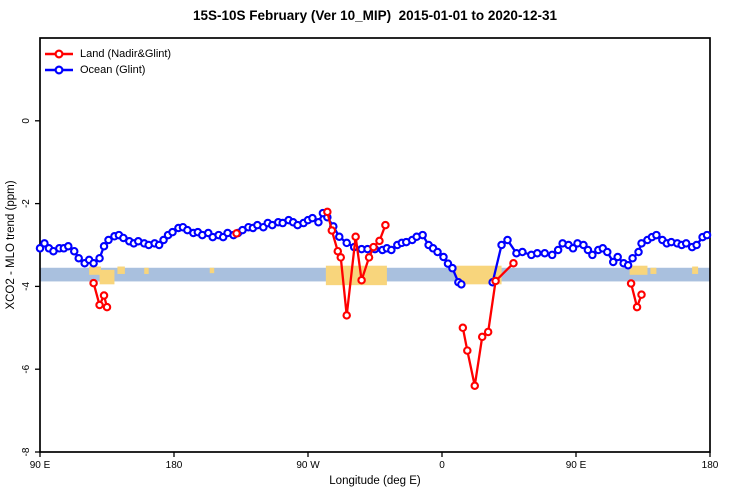  Describe the element at coordinates (442, 465) in the screenshot. I see `x-tick-label: 0` at that location.